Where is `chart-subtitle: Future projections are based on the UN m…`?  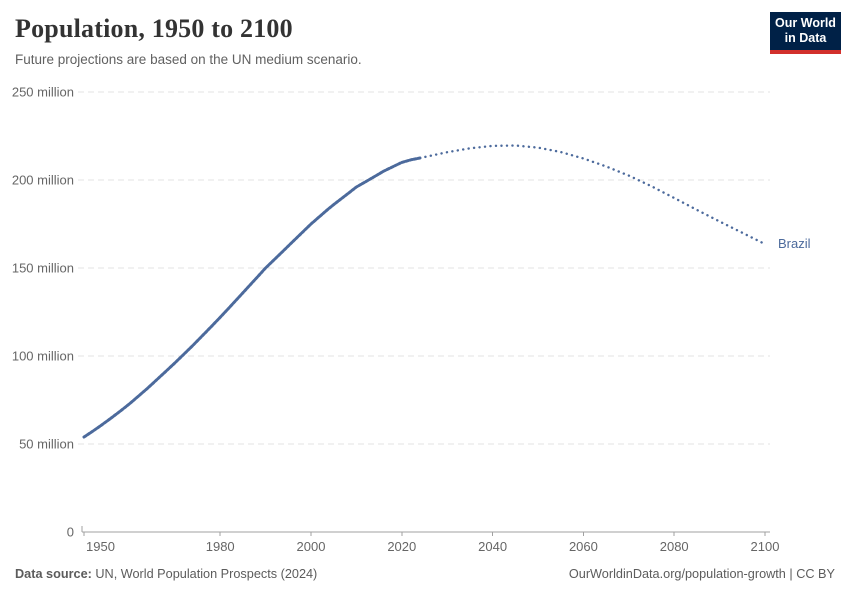 chart-subtitle: Future projections are based on the UN m… is located at coordinates (188, 59).